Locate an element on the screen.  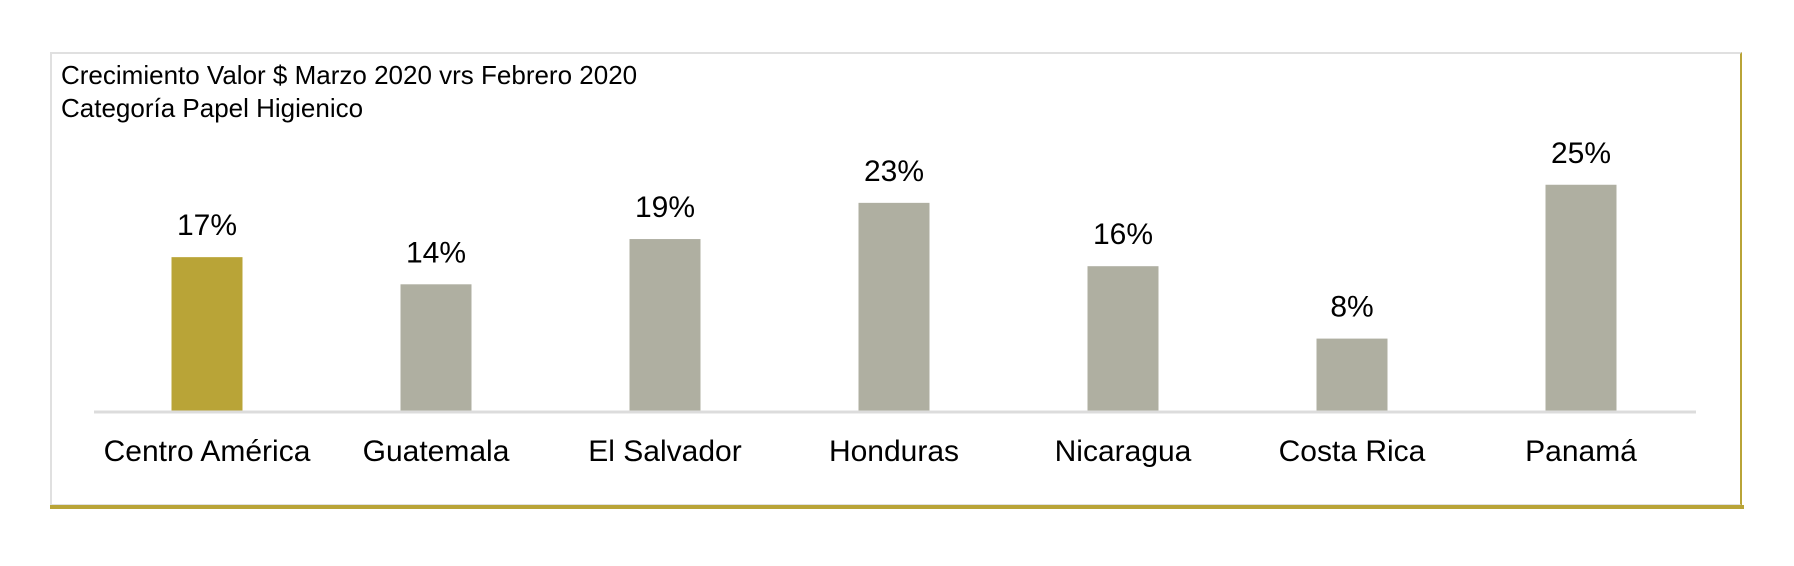
chart-subtitle: Categoría Papel Higienico is located at coordinates (212, 108).